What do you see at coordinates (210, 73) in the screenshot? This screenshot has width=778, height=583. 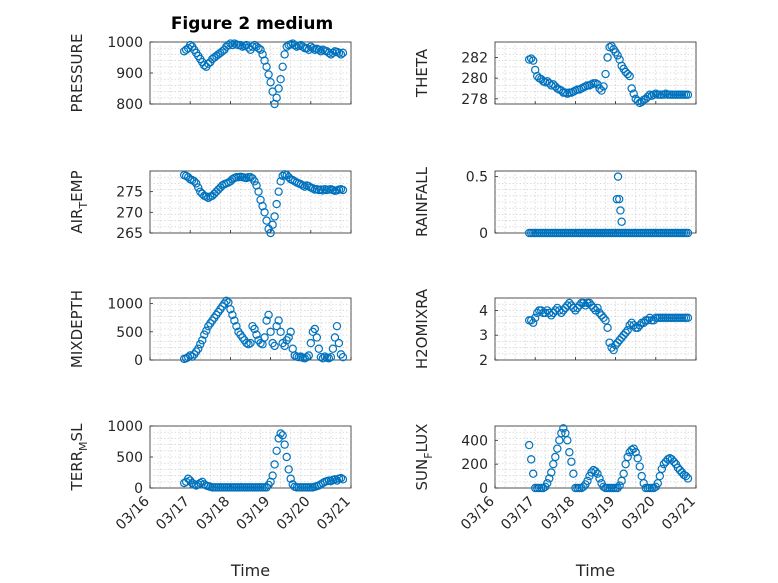 I see `subplot-pressure: 800 900 1000 PRESSURE` at bounding box center [210, 73].